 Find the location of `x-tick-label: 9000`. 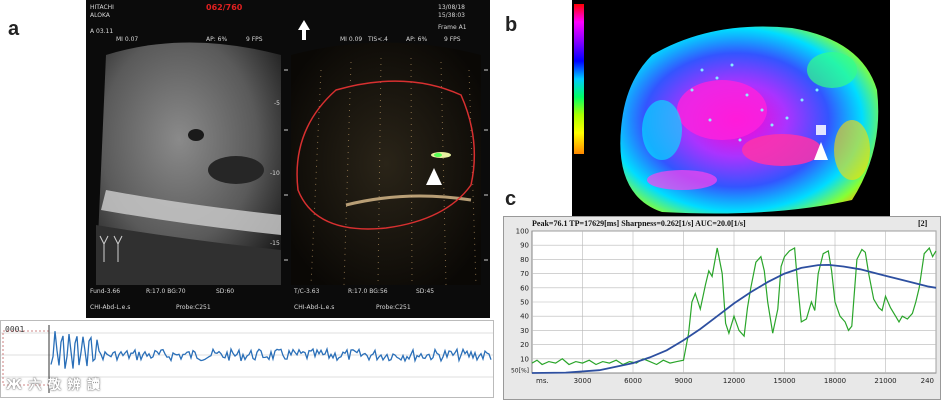

x-tick-label: 9000 is located at coordinates (684, 381).